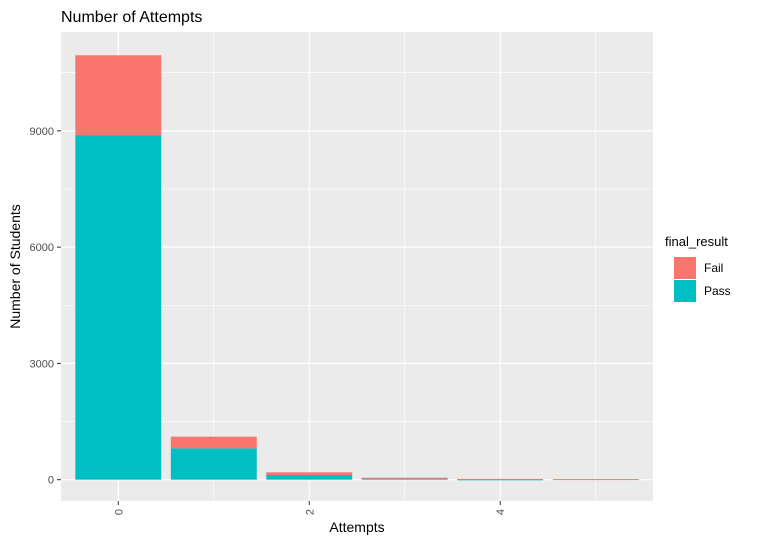 The height and width of the screenshot is (543, 759). Describe the element at coordinates (15, 266) in the screenshot. I see `y-axis-title: Number of Students` at that location.